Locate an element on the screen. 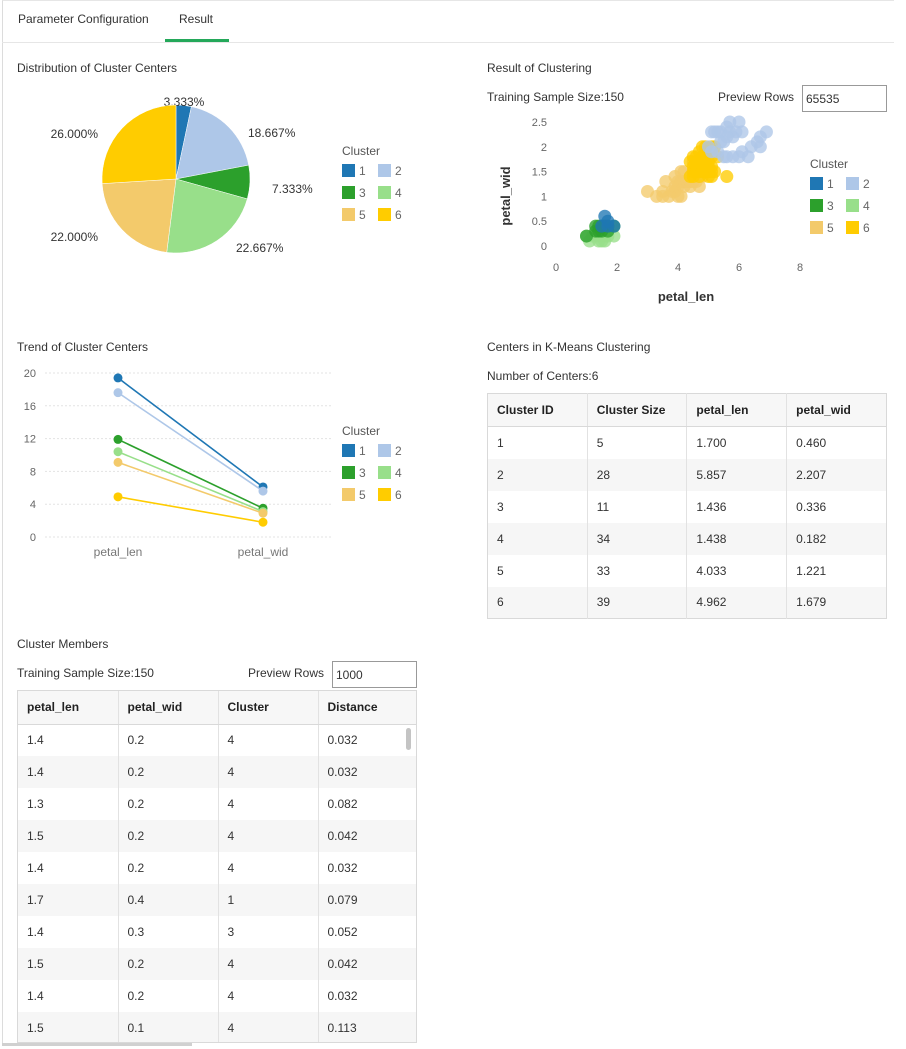 This screenshot has width=906, height=1049. members-col-header: Distance is located at coordinates (367, 708).